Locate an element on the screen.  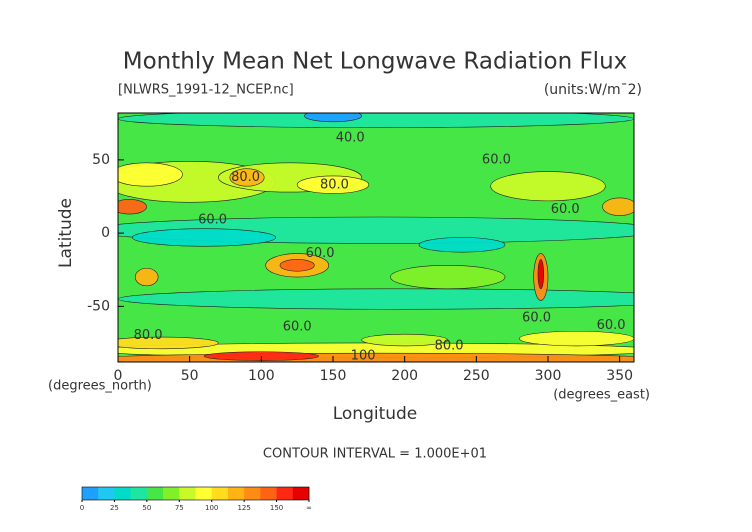
x-units: (degrees_east) is located at coordinates (601, 395).